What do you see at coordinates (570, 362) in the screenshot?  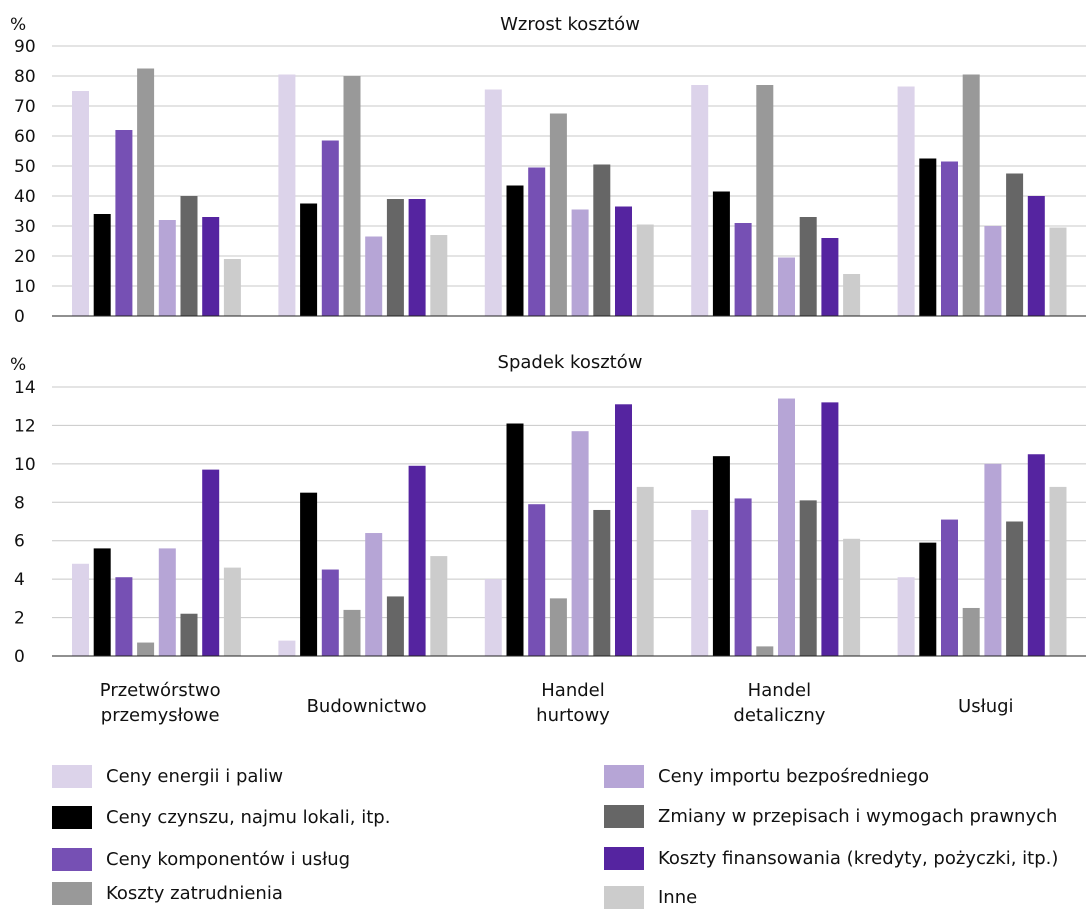 I see `chart-title: Spadek kosztów` at bounding box center [570, 362].